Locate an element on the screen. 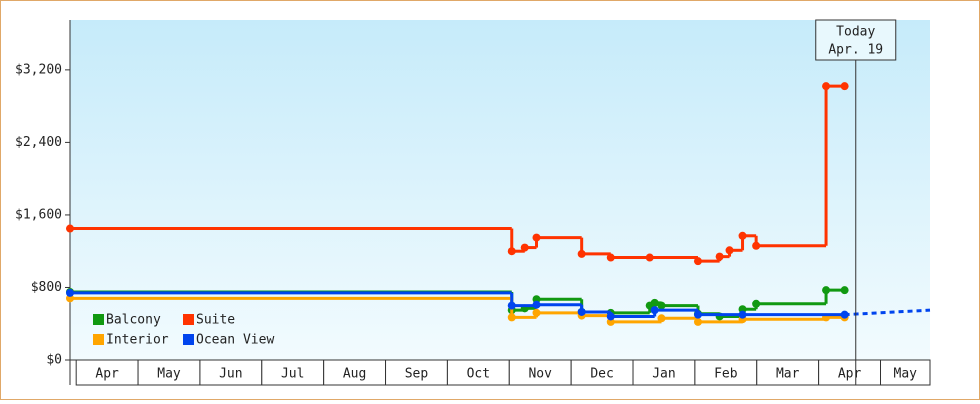 This screenshot has width=980, height=404. y-tick-label: $1,600 is located at coordinates (38, 214).